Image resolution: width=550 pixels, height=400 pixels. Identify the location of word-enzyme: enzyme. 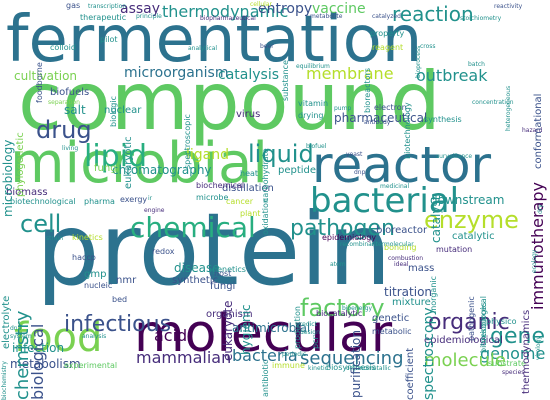
(471, 220).